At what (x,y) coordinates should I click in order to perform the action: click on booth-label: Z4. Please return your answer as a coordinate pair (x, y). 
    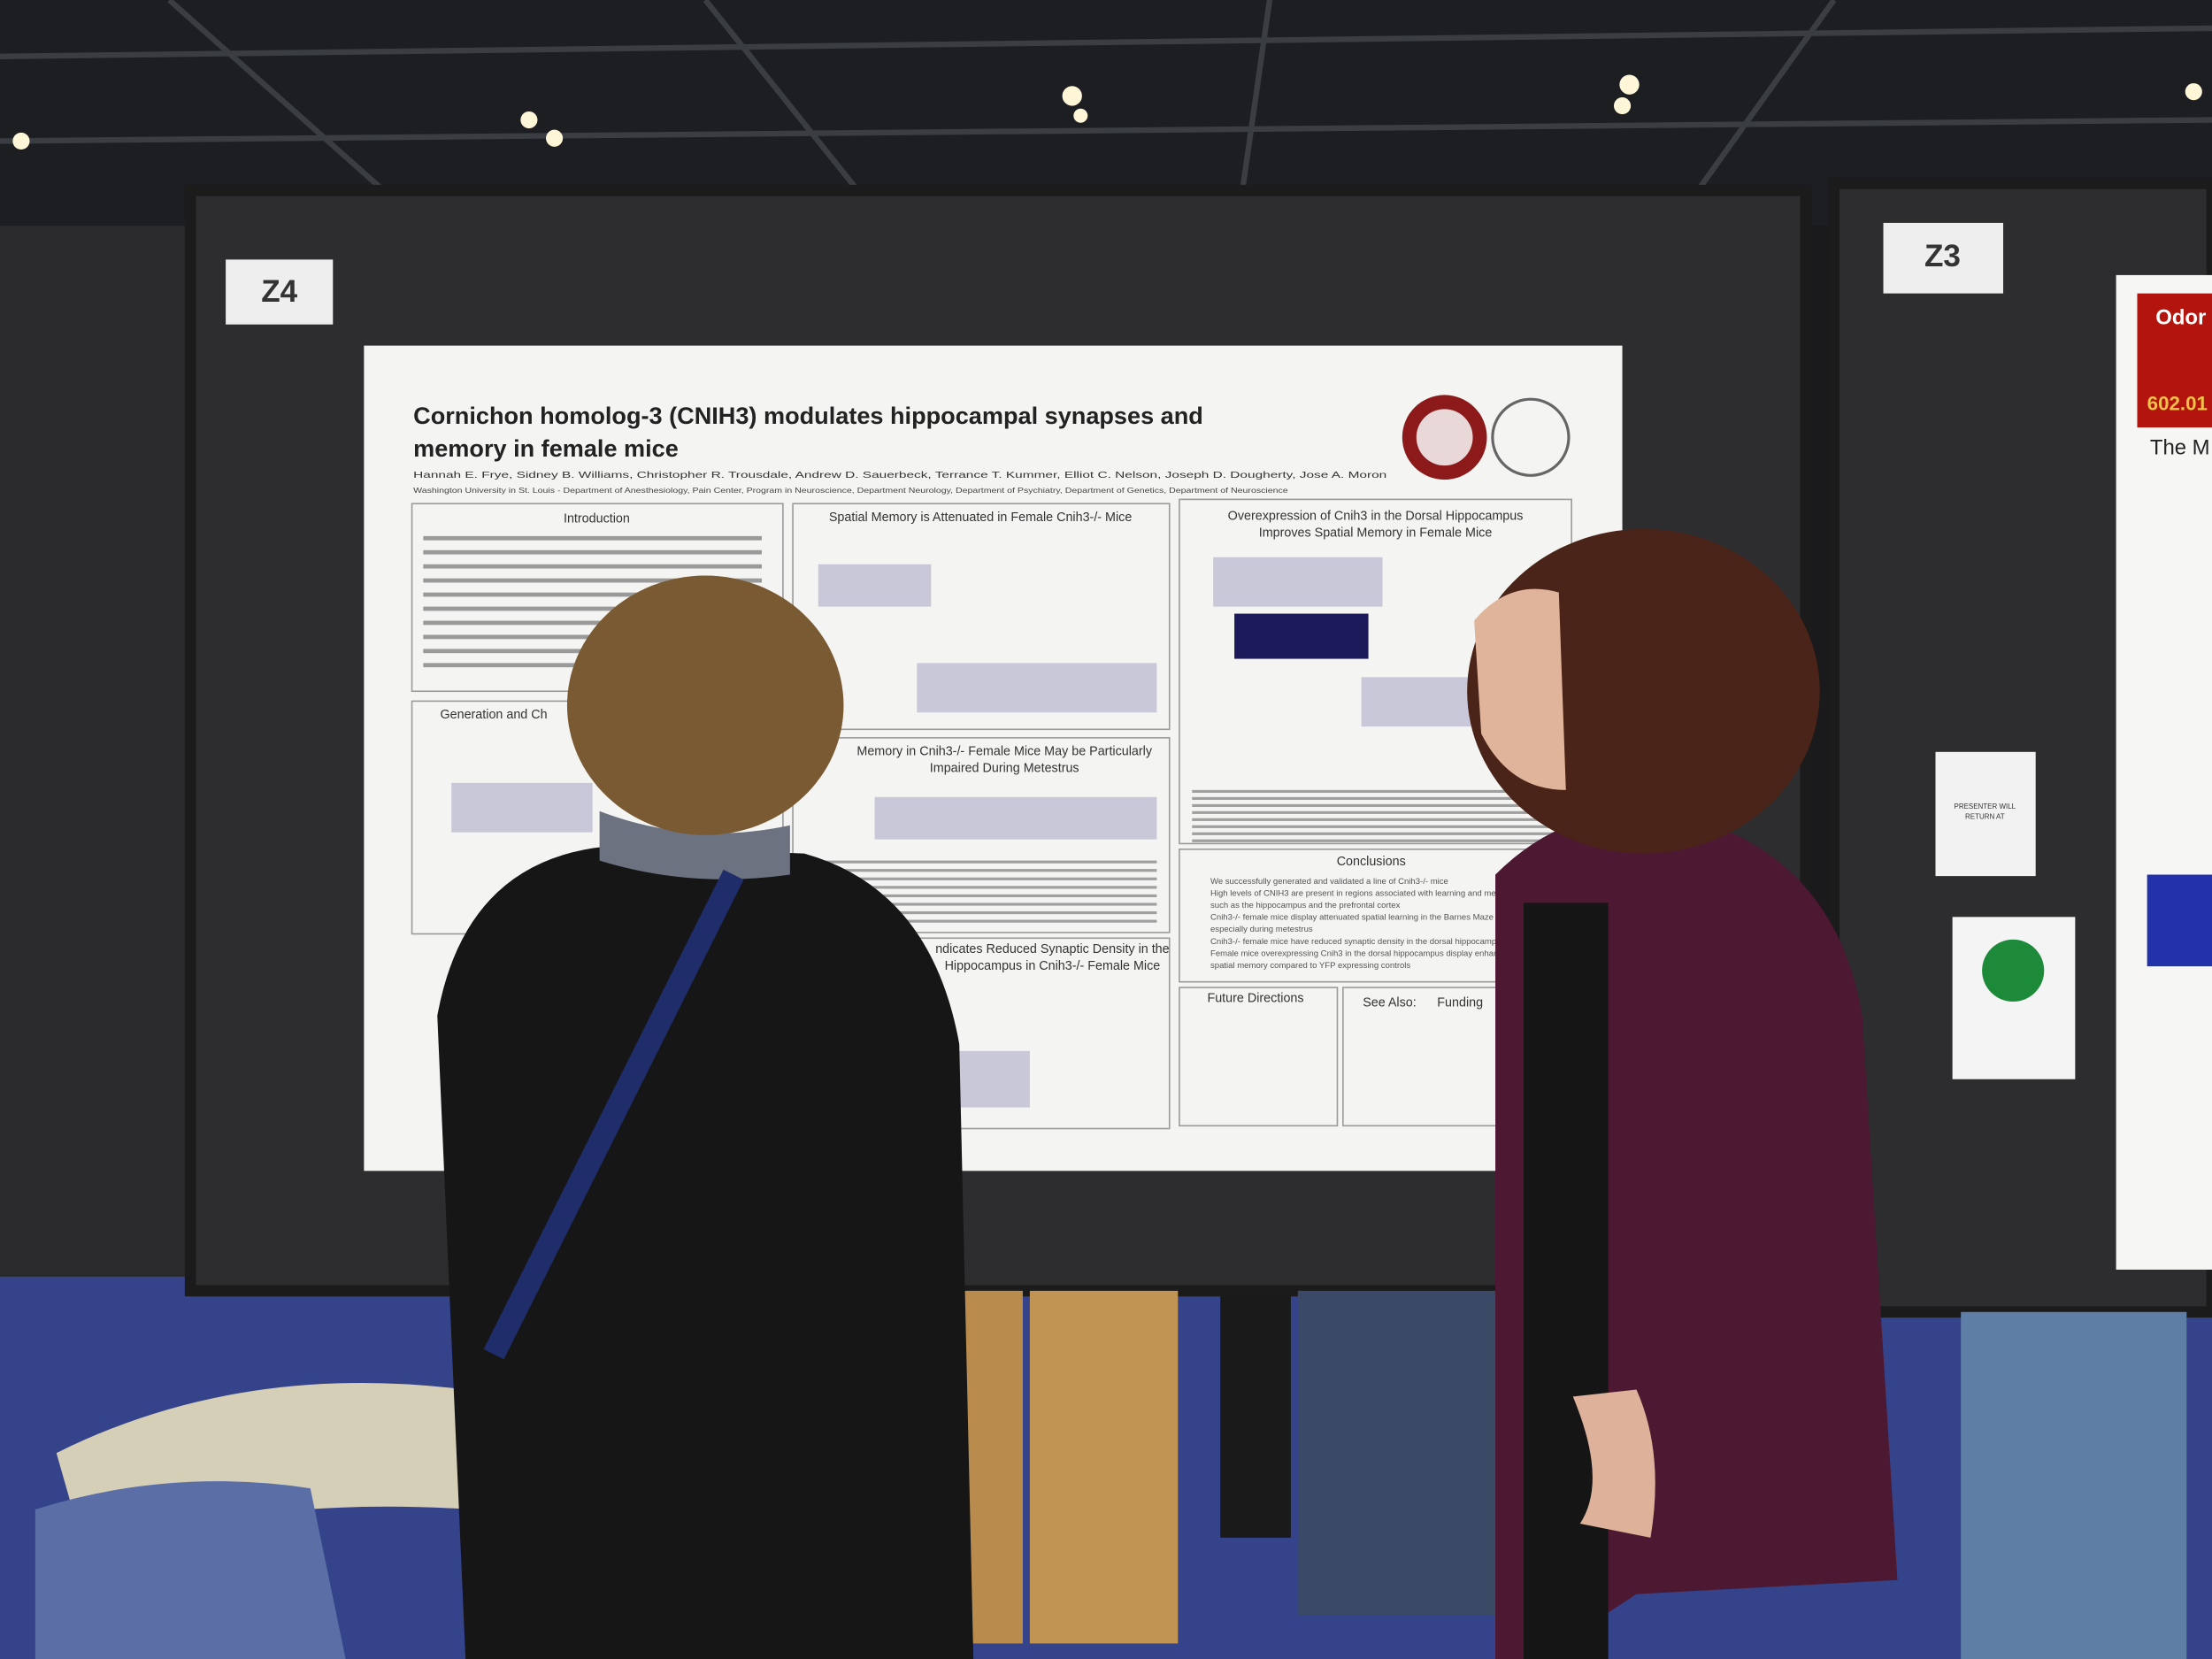
    Looking at the image, I should click on (279, 292).